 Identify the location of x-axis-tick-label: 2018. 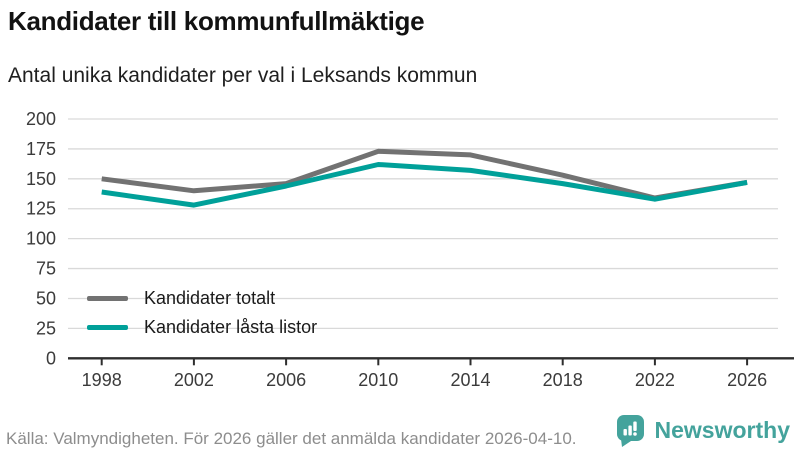
(563, 380).